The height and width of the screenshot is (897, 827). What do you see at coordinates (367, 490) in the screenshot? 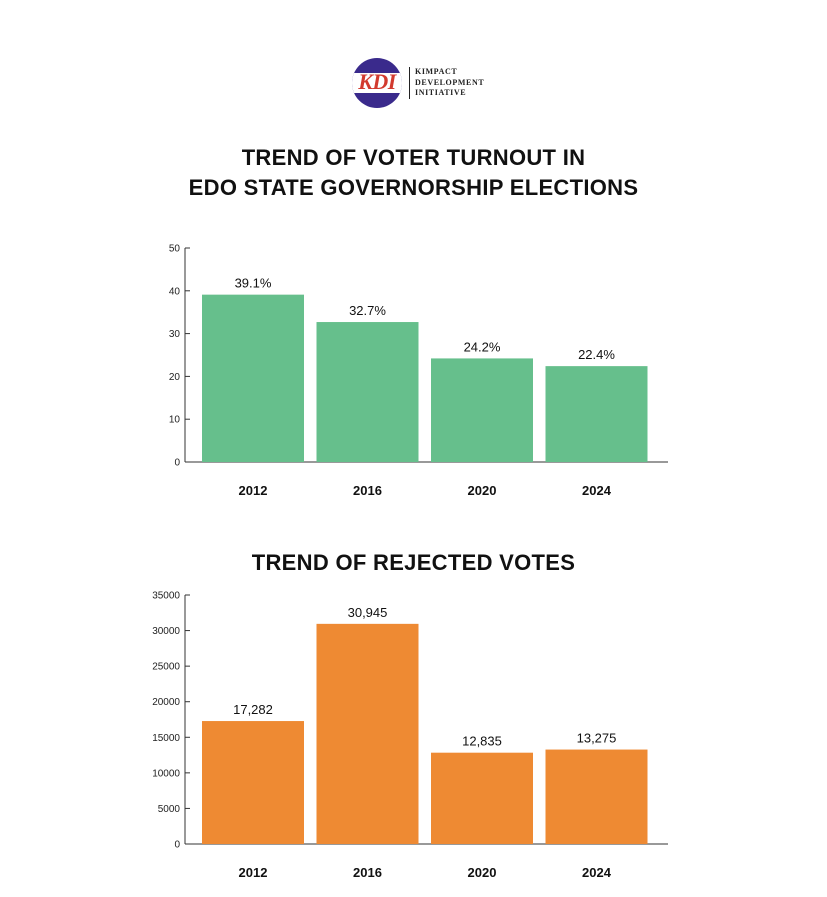
I see `turnout-x-tick-label: 2016` at bounding box center [367, 490].